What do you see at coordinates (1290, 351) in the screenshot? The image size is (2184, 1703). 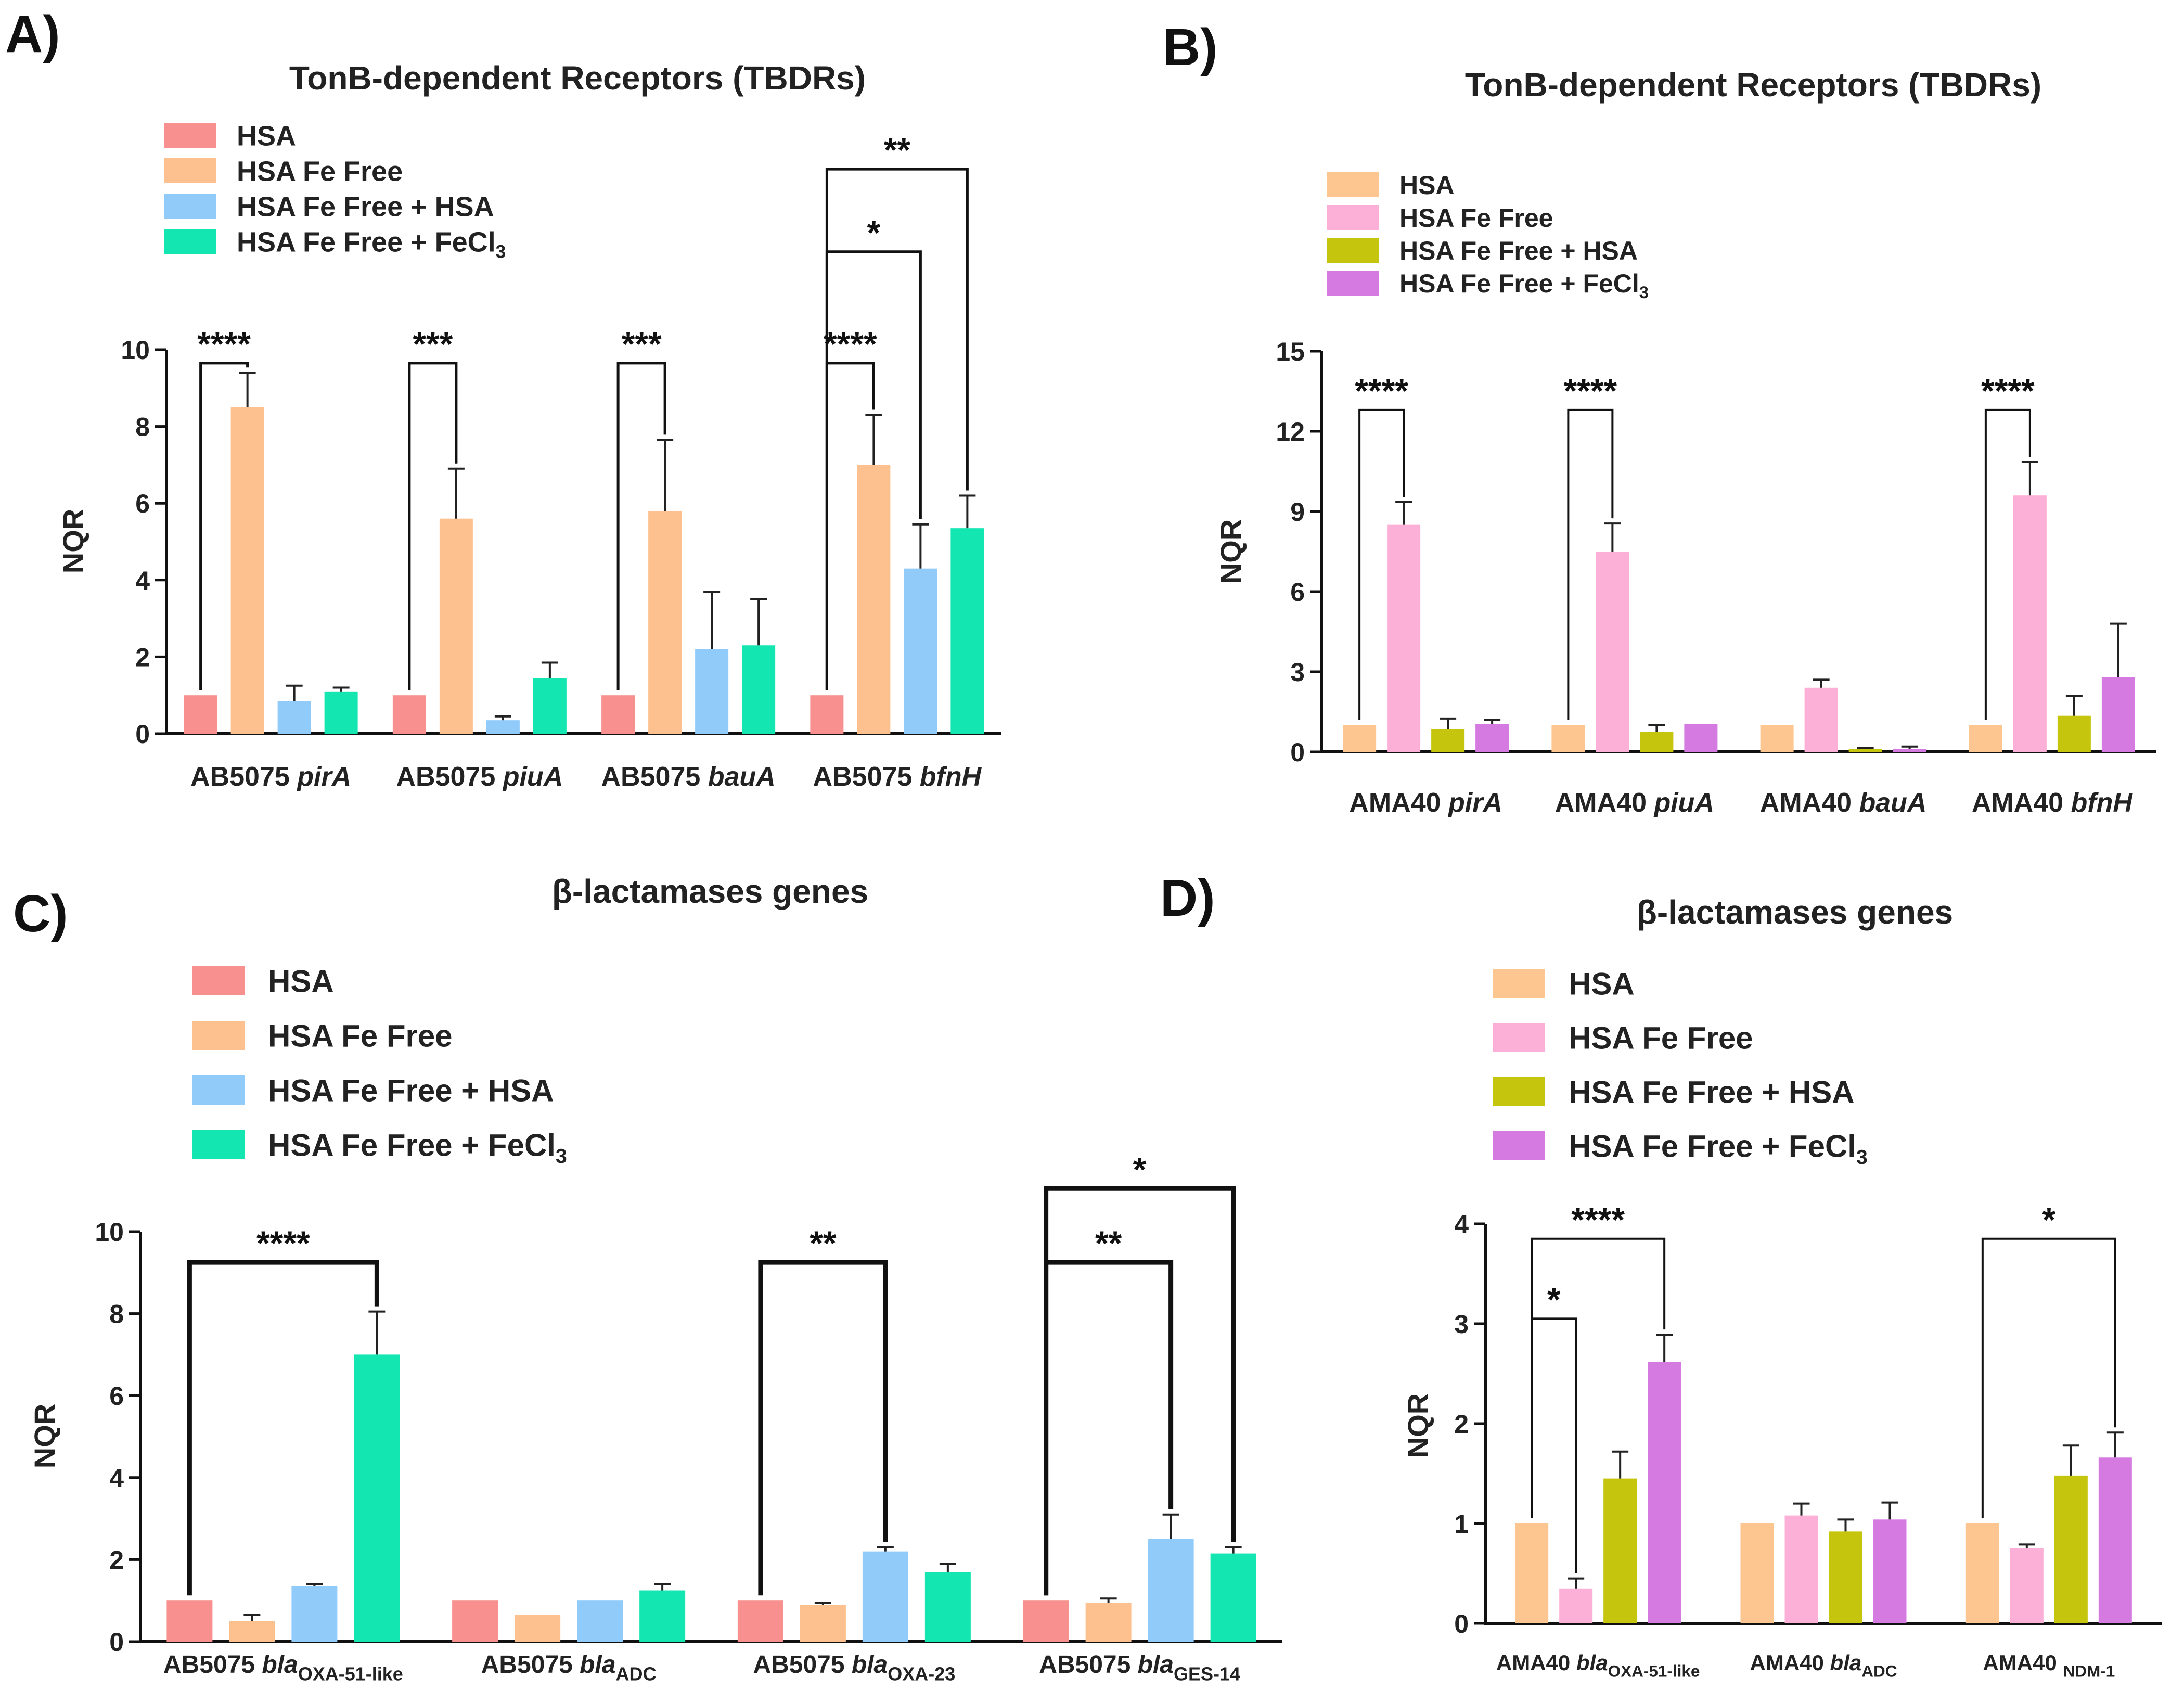 I see `y-tick-label: 15` at bounding box center [1290, 351].